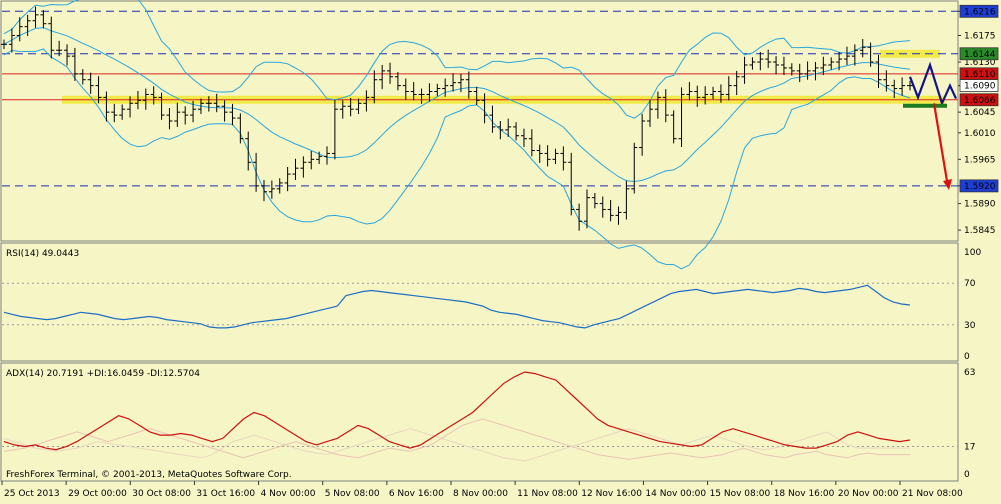  I want to click on x-tick-label: 31 Oct 16:00, so click(225, 494).